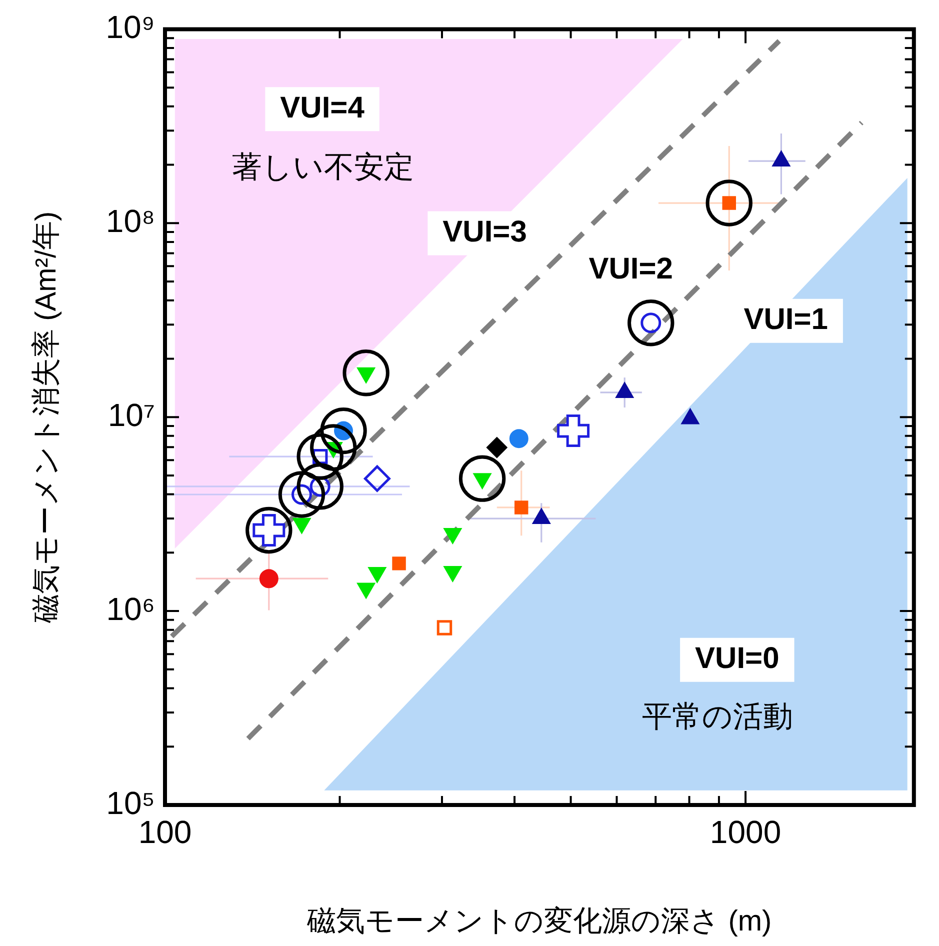 The image size is (939, 946). What do you see at coordinates (746, 832) in the screenshot?
I see `x-tick-label: 1000` at bounding box center [746, 832].